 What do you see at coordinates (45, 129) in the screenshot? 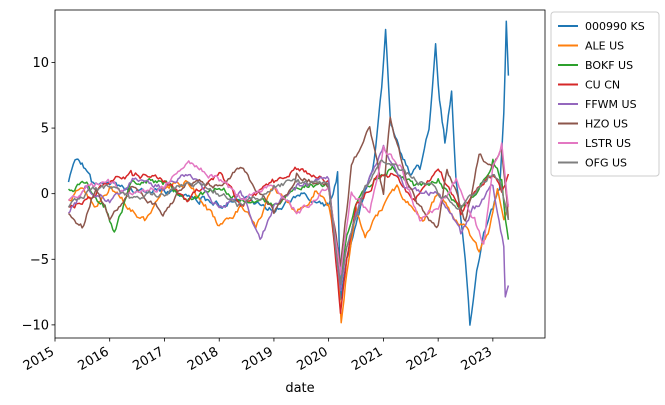
I see `y-tick-label: 5` at bounding box center [45, 129].